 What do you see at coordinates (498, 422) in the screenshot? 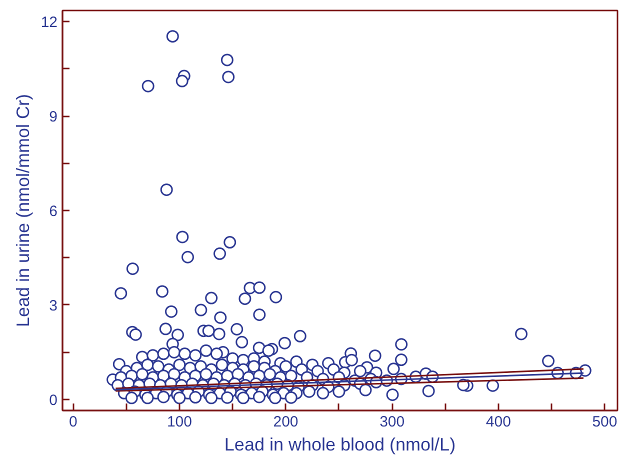
I see `x-tick-label: 400` at bounding box center [498, 422].